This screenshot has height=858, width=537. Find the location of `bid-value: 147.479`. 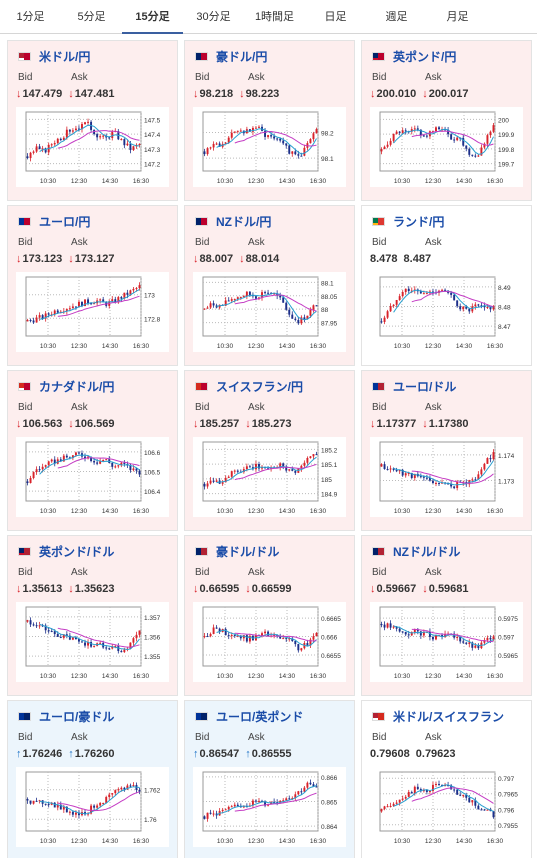

bid-value: 147.479 is located at coordinates (42, 94).